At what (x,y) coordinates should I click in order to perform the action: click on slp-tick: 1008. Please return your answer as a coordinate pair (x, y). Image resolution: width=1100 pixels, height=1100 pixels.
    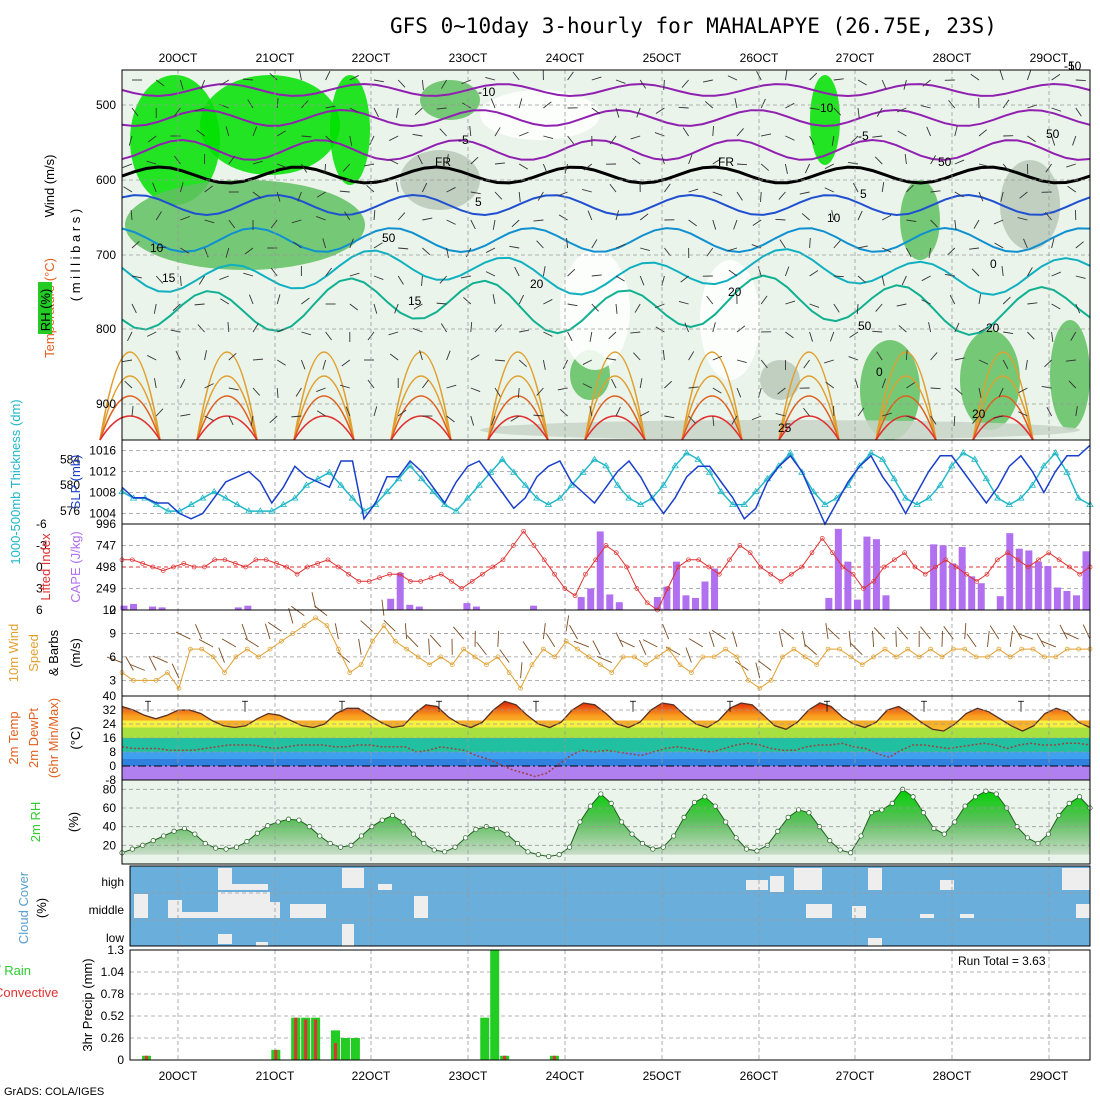
    Looking at the image, I should click on (102, 493).